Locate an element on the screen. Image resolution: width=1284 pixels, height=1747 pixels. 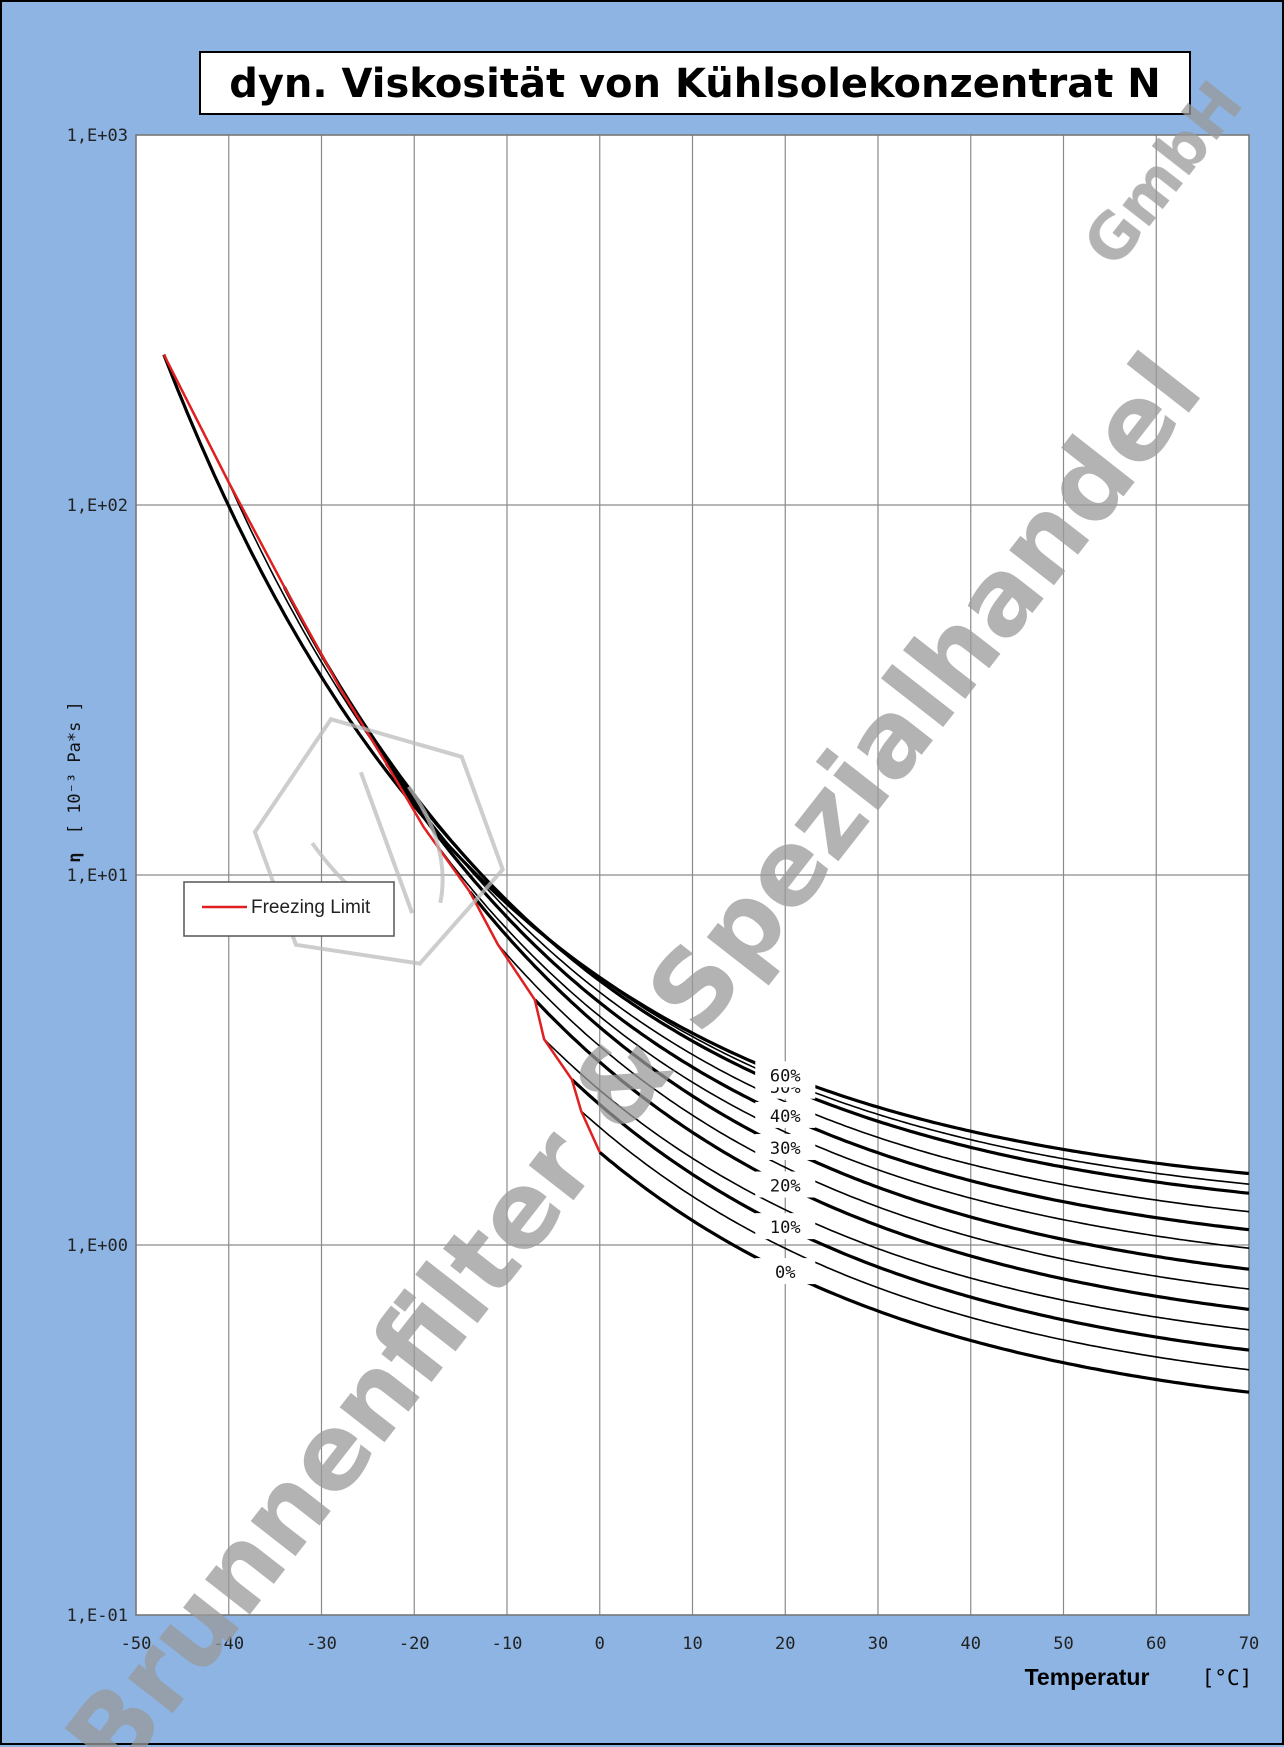
y-tick-label: 1,E-01 is located at coordinates (97, 1616).